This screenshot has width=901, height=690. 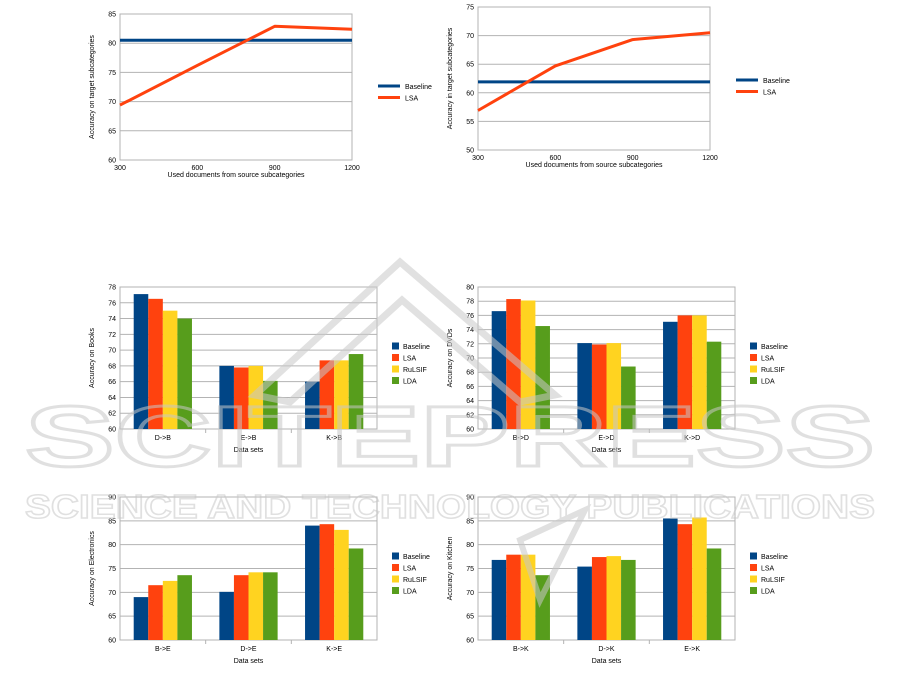 What do you see at coordinates (450, 357) in the screenshot?
I see `y-axis-title: Accuracy on DVDs` at bounding box center [450, 357].